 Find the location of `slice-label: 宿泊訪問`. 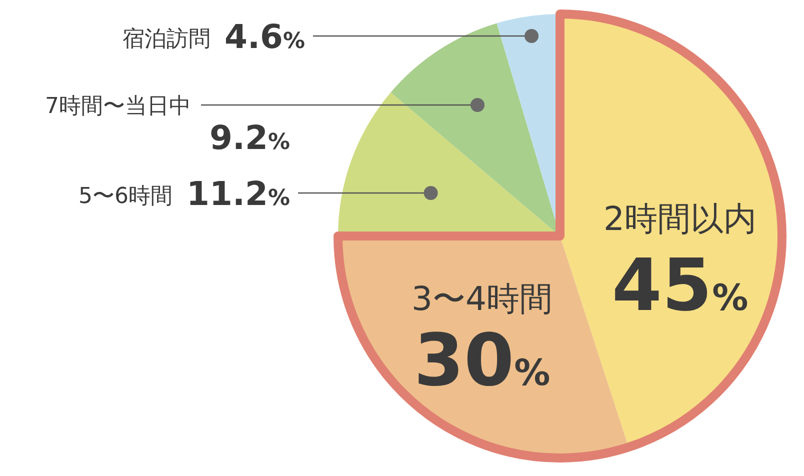

slice-label: 宿泊訪問 is located at coordinates (166, 39).